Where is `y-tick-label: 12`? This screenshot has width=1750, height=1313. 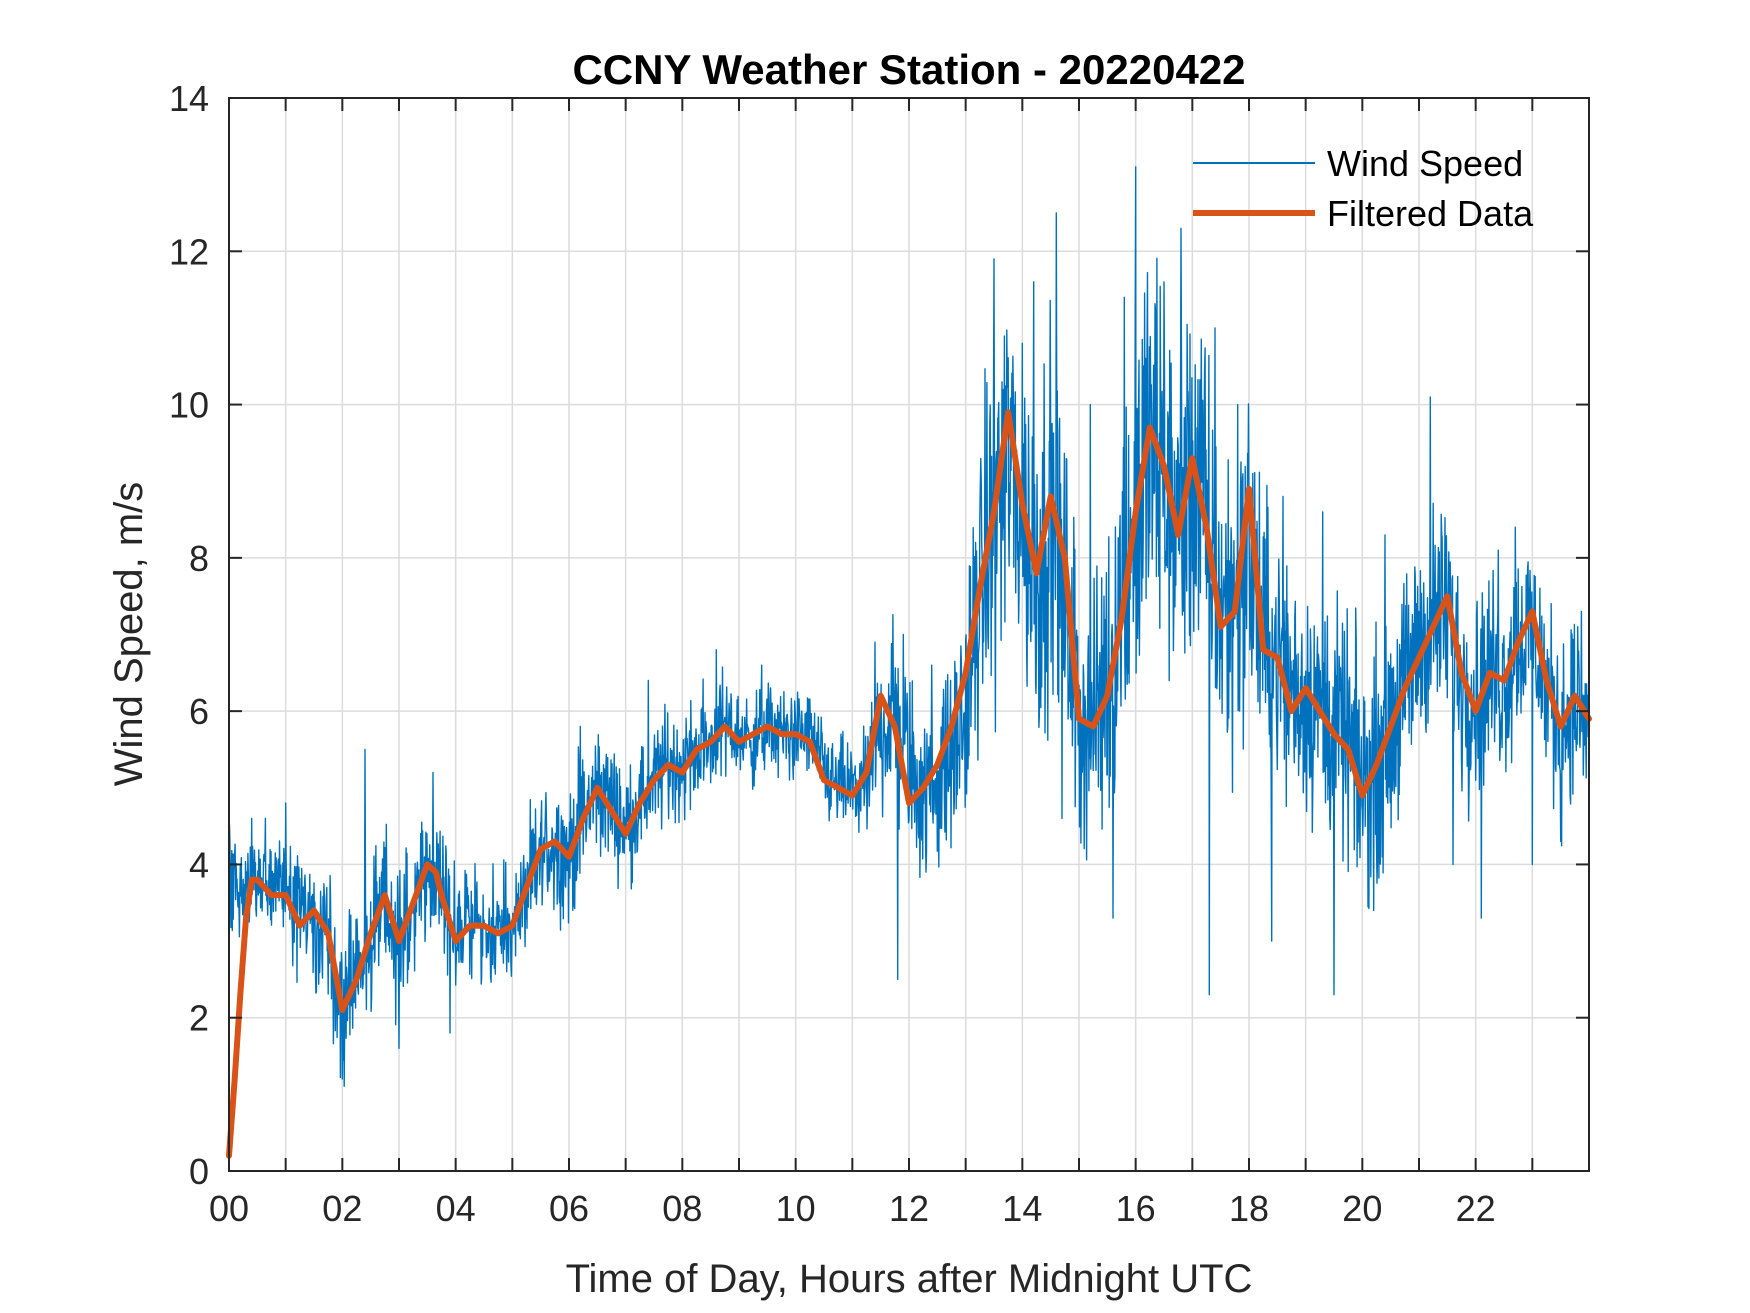 y-tick-label: 12 is located at coordinates (189, 251).